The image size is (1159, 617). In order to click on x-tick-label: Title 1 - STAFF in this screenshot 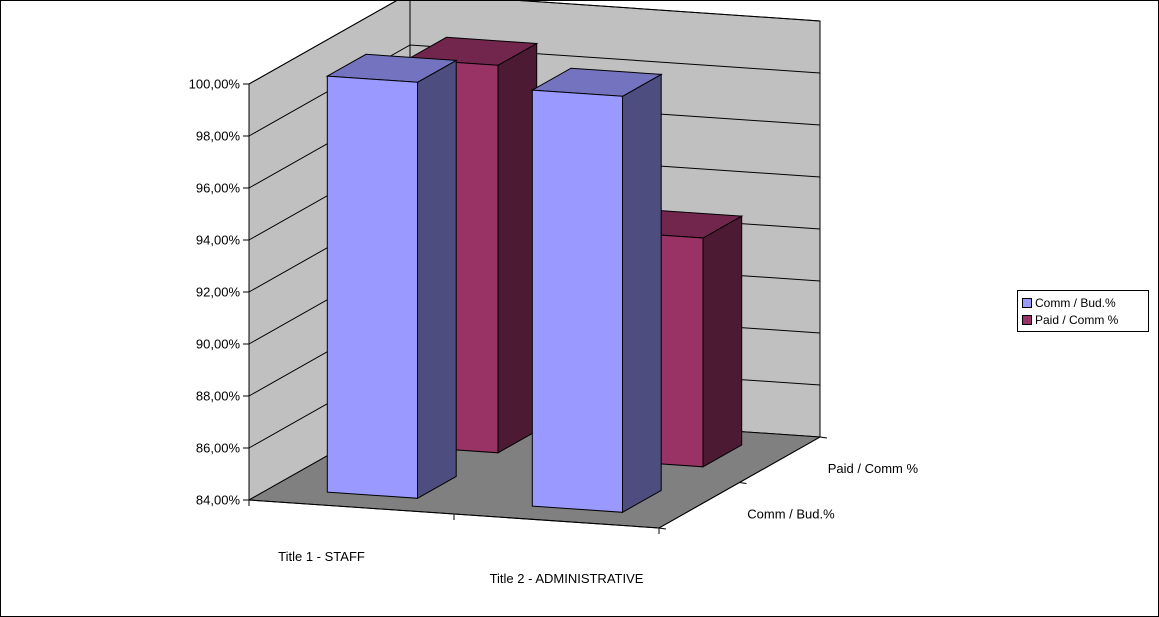, I will do `click(321, 556)`.